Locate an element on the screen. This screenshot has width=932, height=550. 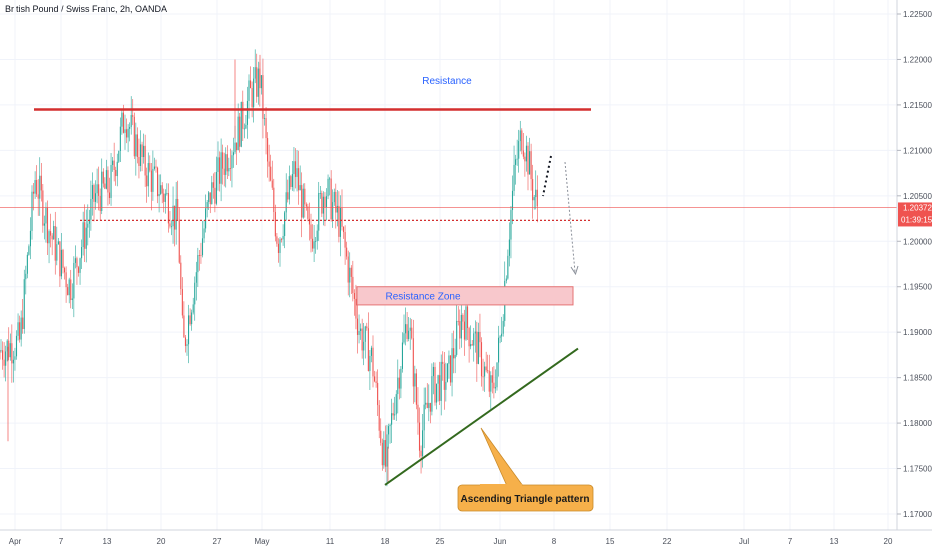
time-tick-label: 20 is located at coordinates (888, 541).